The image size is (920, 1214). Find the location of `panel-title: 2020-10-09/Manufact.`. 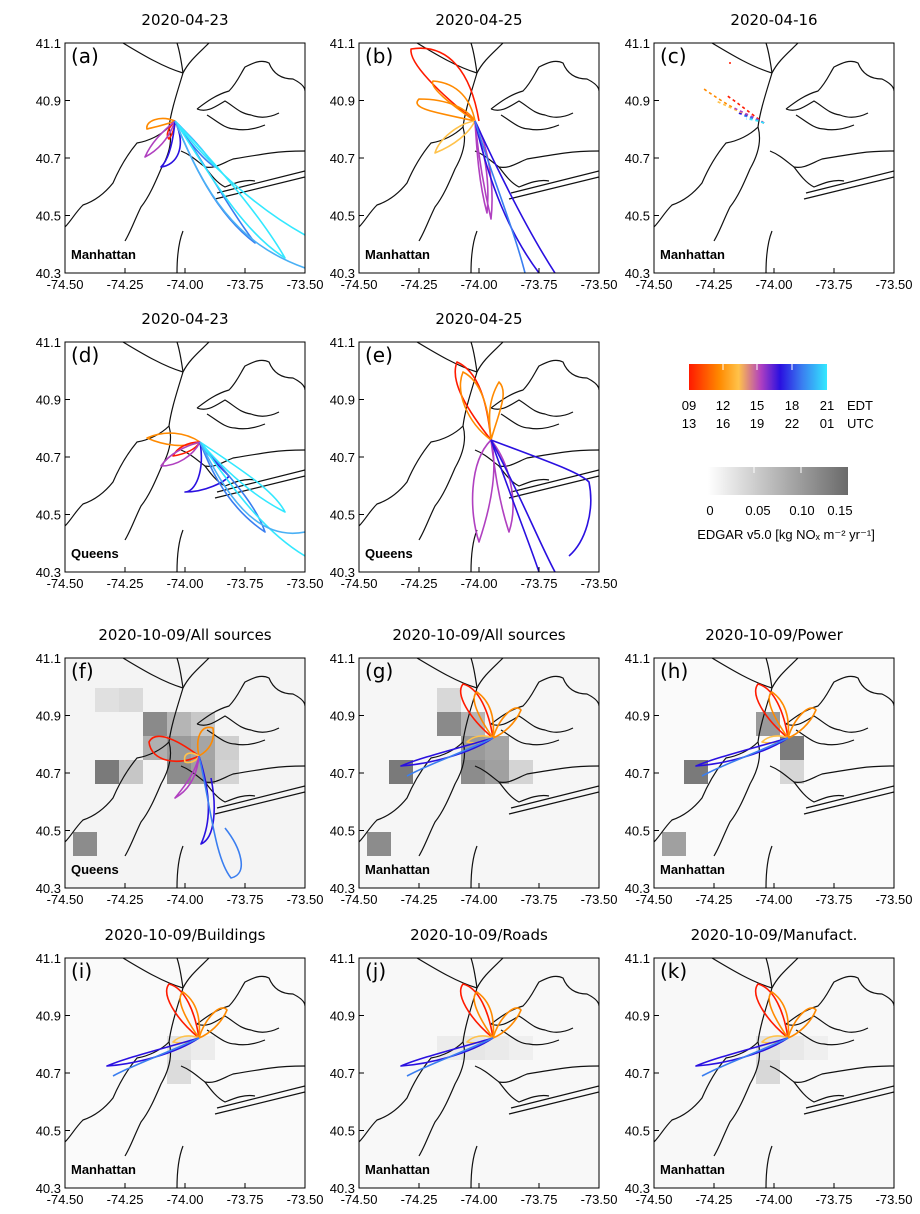

panel-title: 2020-10-09/Manufact. is located at coordinates (774, 935).